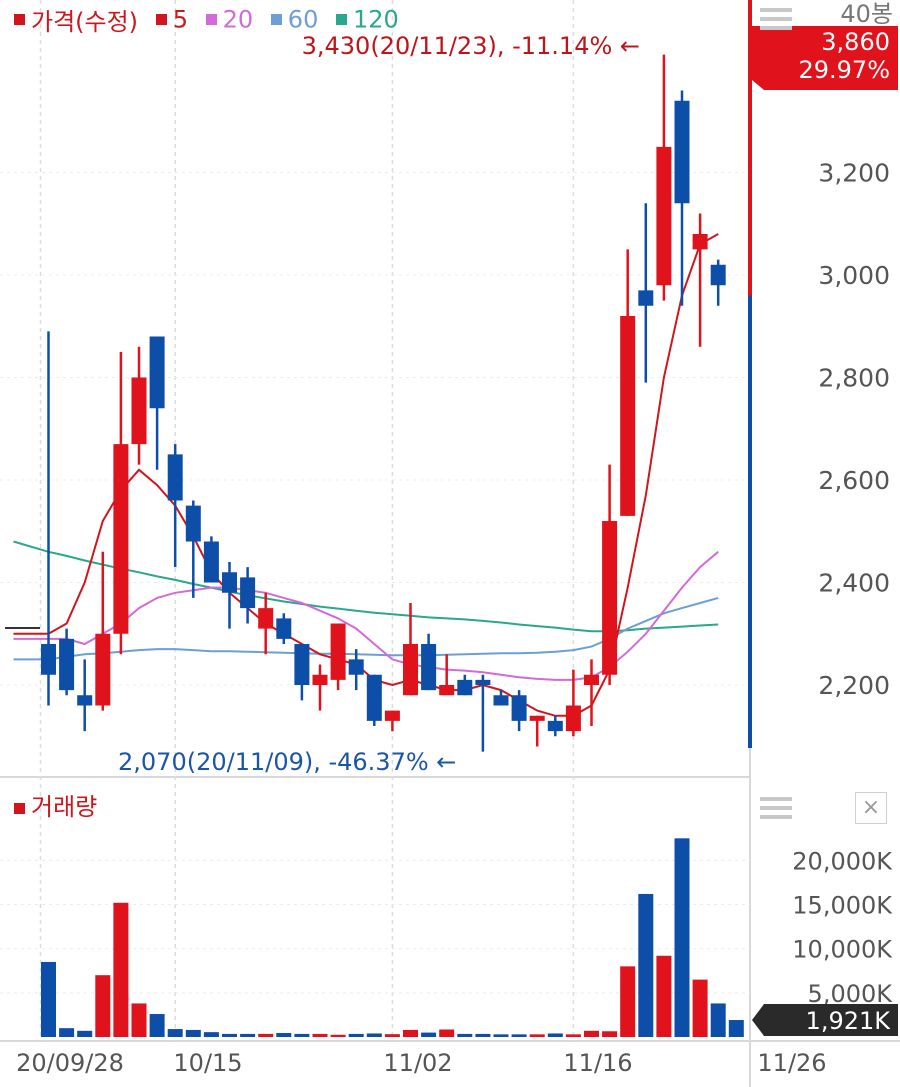 This screenshot has width=900, height=1087. Describe the element at coordinates (855, 42) in the screenshot. I see `current-price: 3,860` at that location.